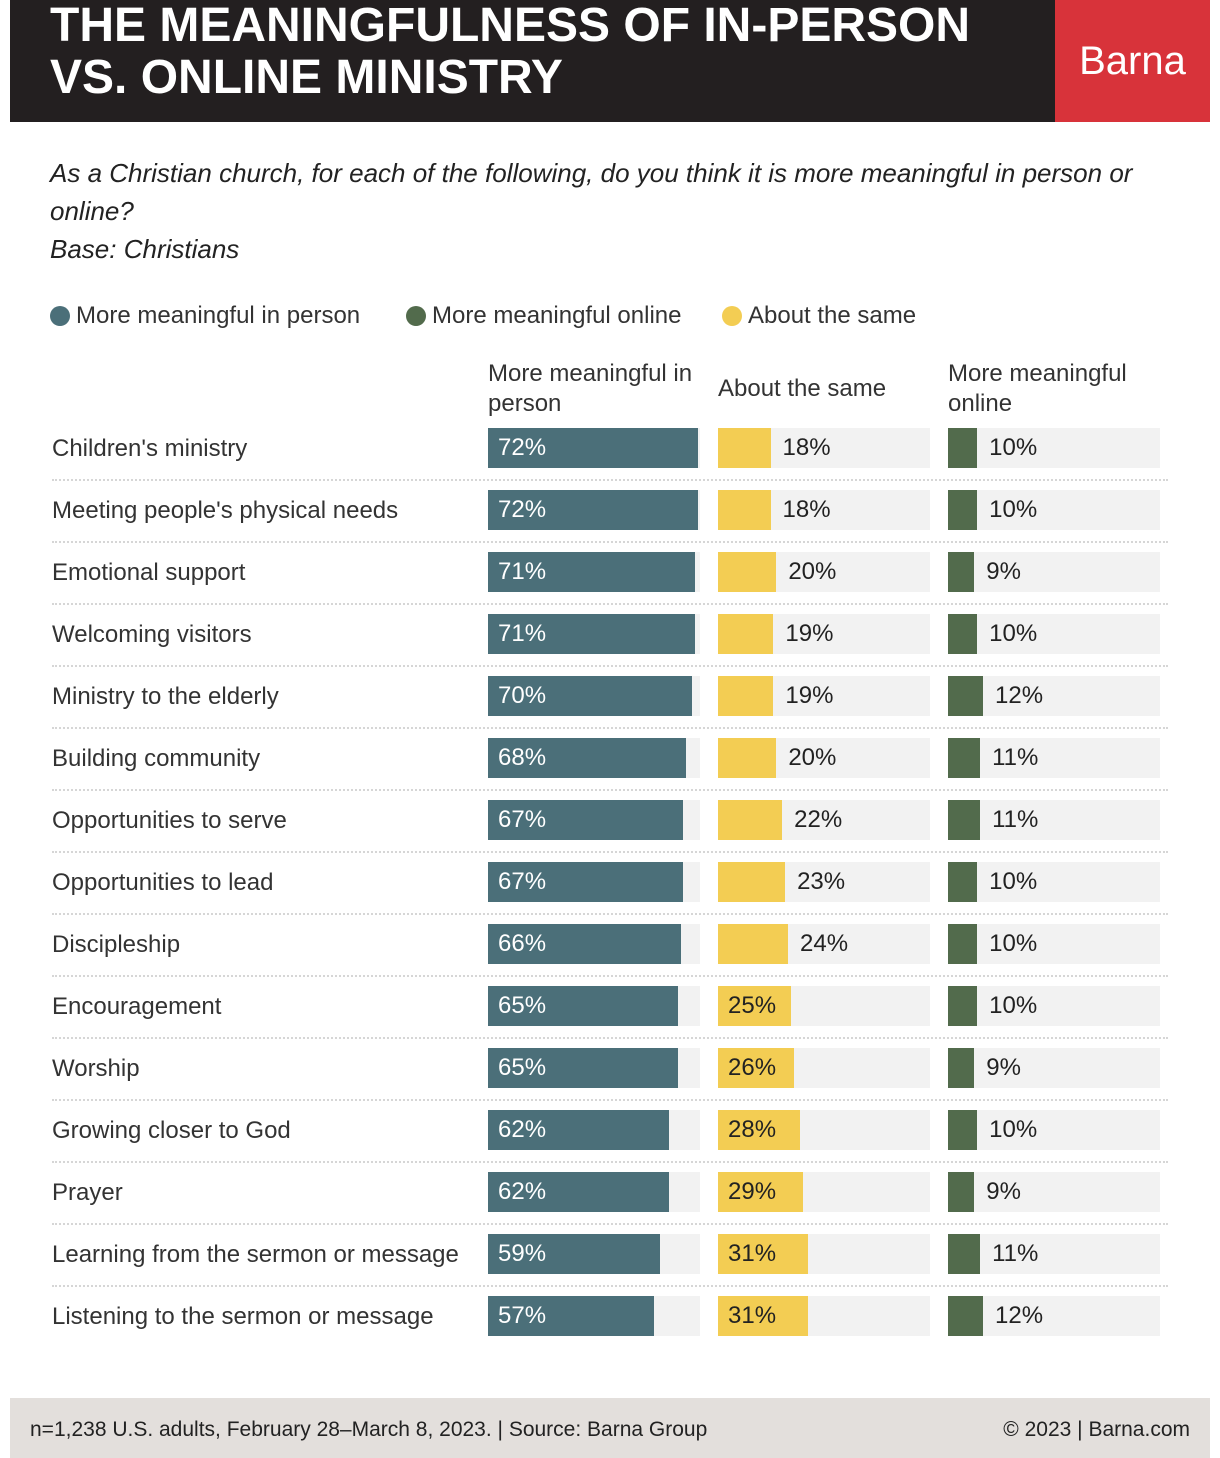 This screenshot has width=1220, height=1458. What do you see at coordinates (218, 315) in the screenshot?
I see `legend-label: More meaningful in person` at bounding box center [218, 315].